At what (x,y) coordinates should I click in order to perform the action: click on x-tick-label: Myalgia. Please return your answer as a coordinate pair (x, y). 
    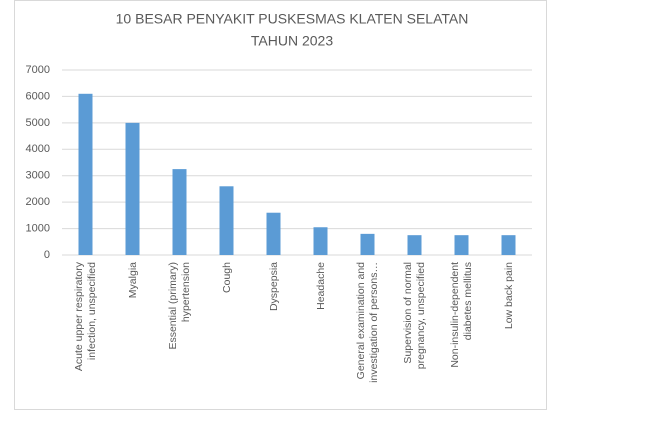
    Looking at the image, I should click on (132, 280).